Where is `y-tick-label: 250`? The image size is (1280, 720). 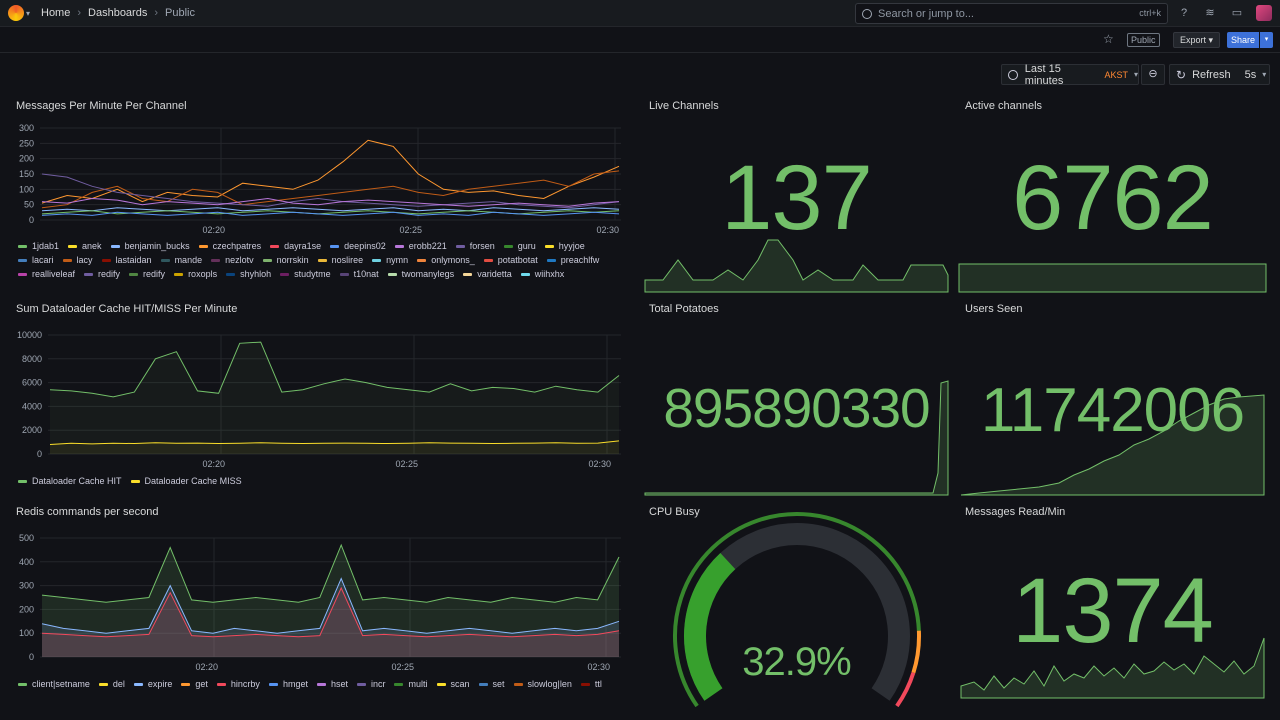 y-tick-label: 250 is located at coordinates (26, 143).